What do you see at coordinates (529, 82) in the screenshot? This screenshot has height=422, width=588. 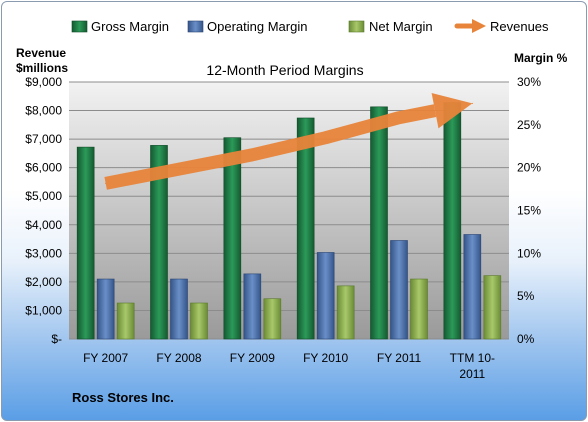 I see `right-axis-tick-label: 30%` at bounding box center [529, 82].